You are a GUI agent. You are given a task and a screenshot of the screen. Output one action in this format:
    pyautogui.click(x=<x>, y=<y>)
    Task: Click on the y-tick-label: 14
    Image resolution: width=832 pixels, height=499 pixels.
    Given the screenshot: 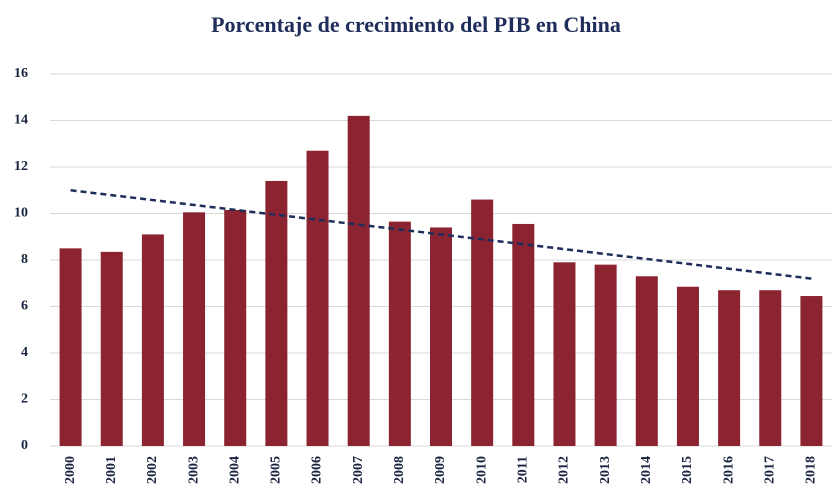 What is the action you would take?
    pyautogui.click(x=21, y=120)
    